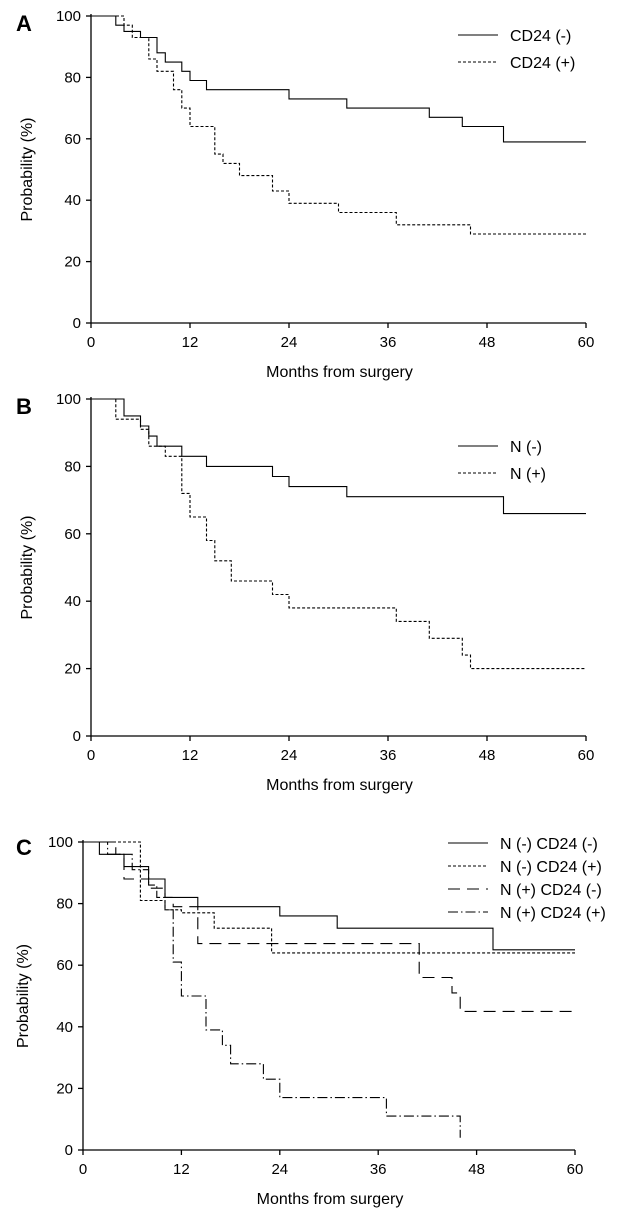 This screenshot has width=638, height=1213. I want to click on panel-label: B, so click(24, 406).